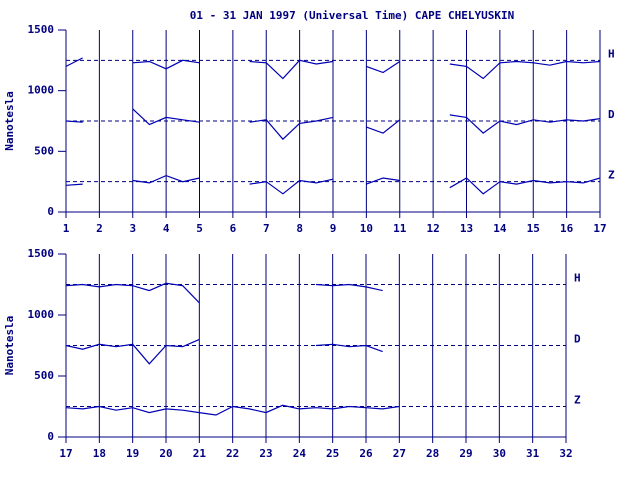 The width and height of the screenshot is (640, 480). What do you see at coordinates (399, 453) in the screenshot?
I see `x-tick-label: 27` at bounding box center [399, 453].